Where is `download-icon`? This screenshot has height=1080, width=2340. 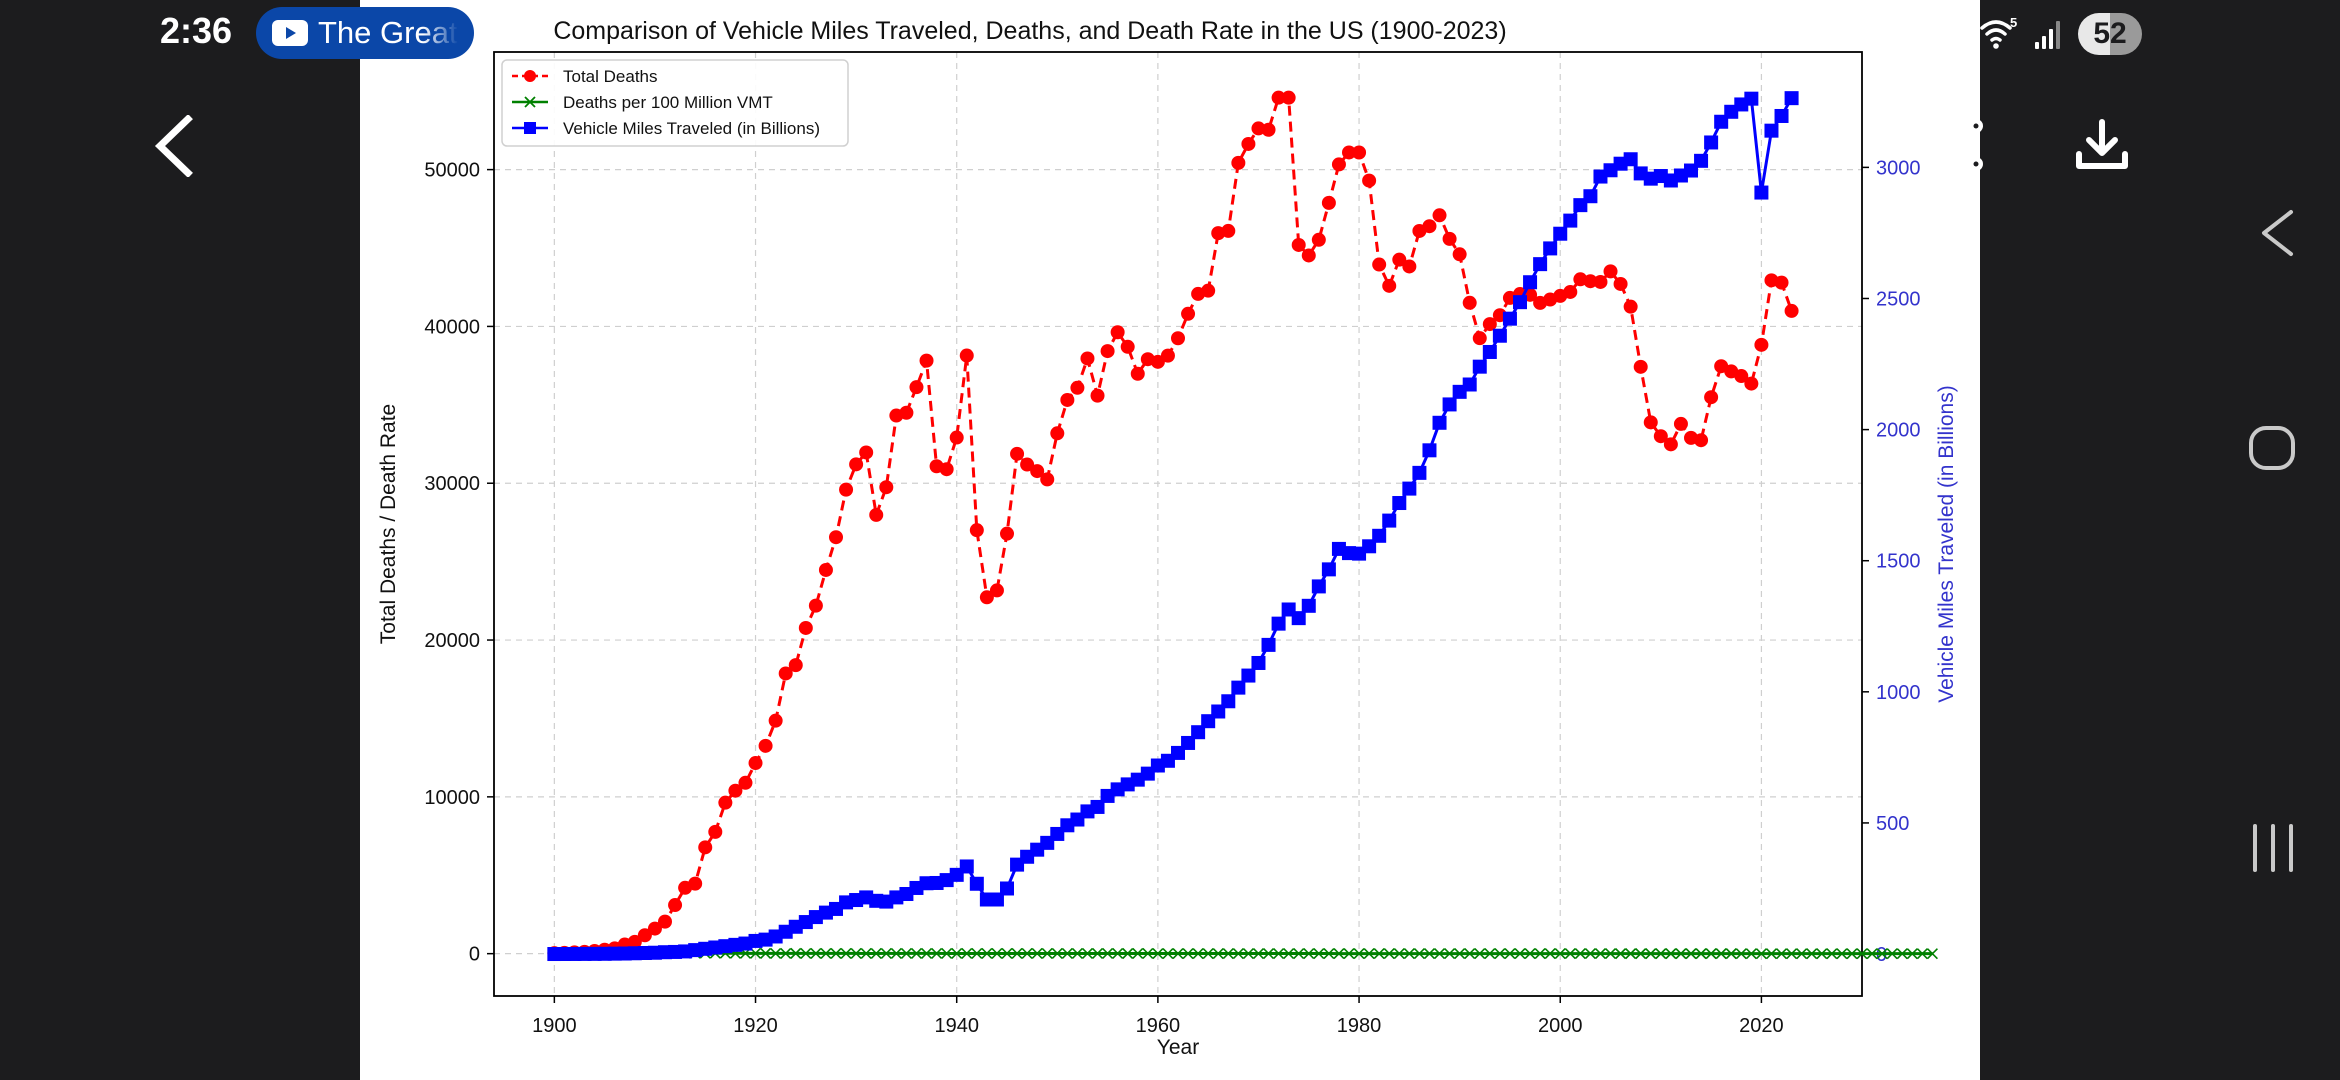 download-icon is located at coordinates (2102, 145).